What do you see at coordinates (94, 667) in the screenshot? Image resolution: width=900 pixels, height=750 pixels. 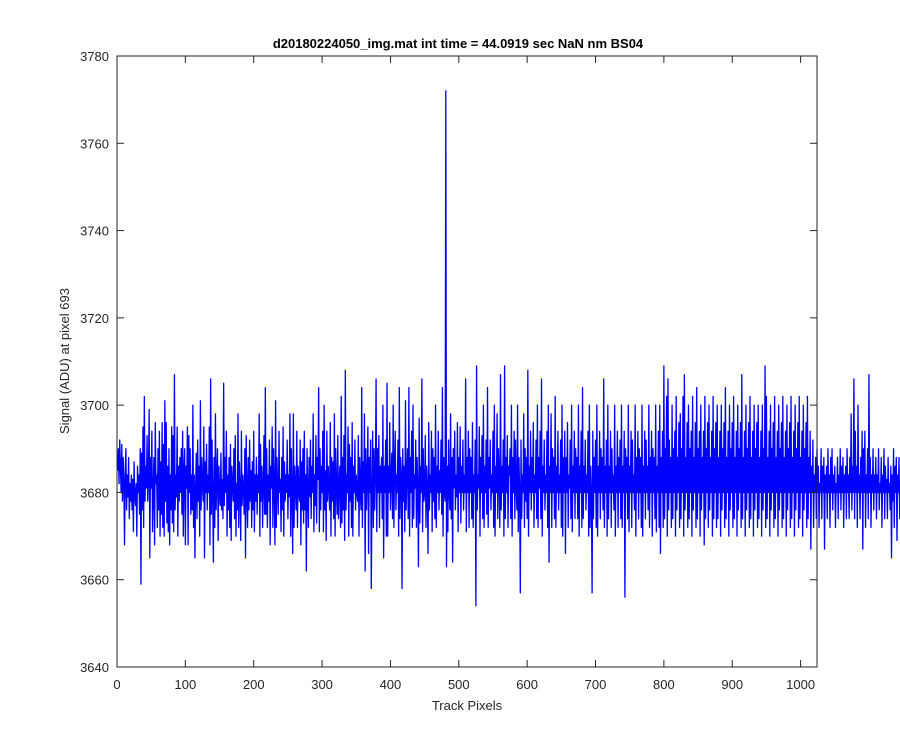 I see `y-tick-label-3640: 3640` at bounding box center [94, 667].